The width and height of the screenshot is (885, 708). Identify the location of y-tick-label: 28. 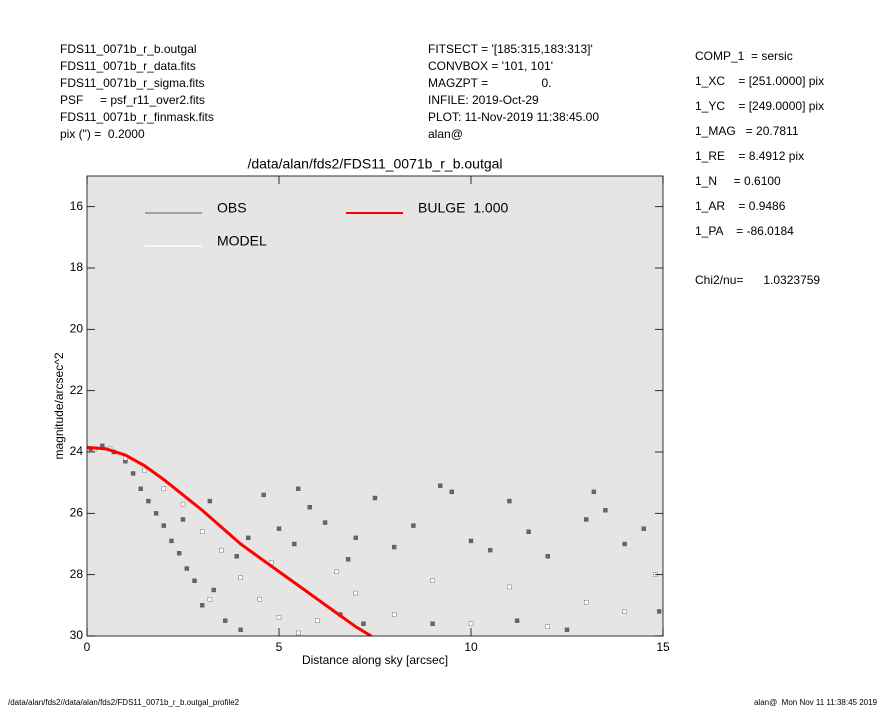
(77, 574).